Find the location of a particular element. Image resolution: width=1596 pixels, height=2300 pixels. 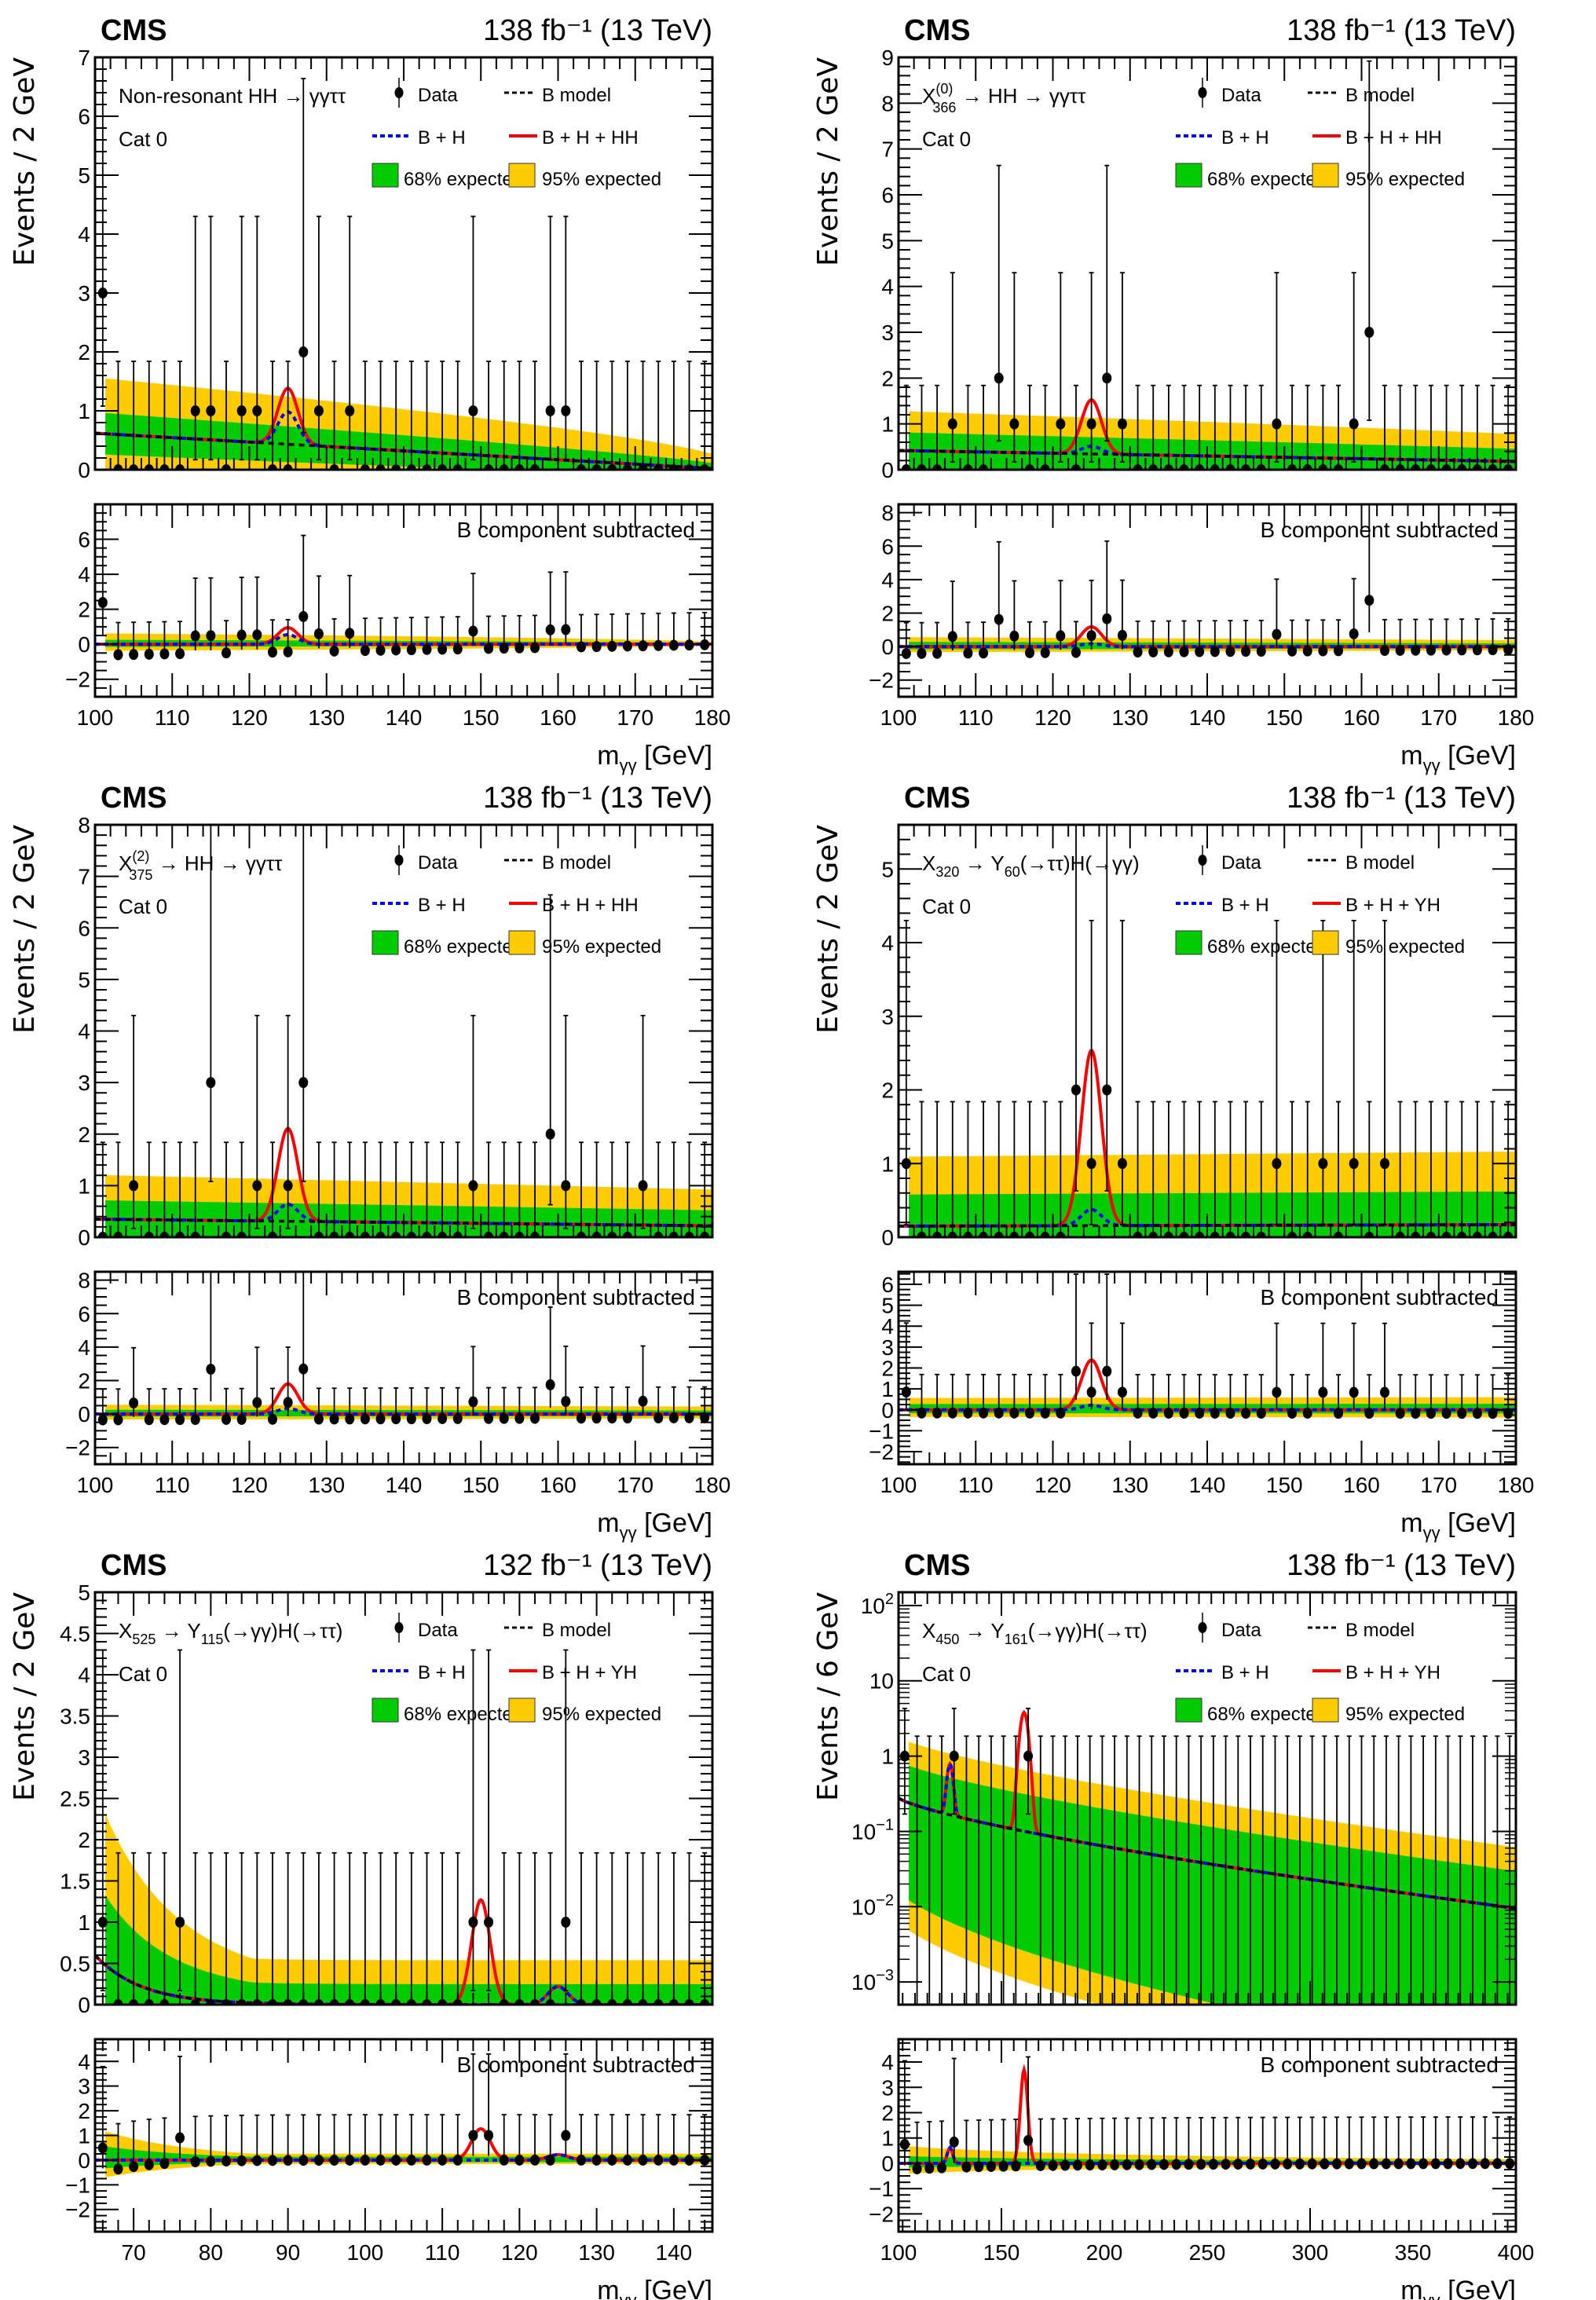

lower-plot-area is located at coordinates (1207, 581).